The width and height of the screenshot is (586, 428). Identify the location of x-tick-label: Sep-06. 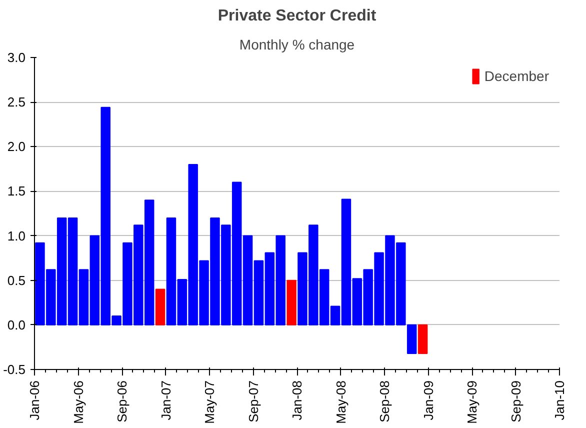
(122, 401).